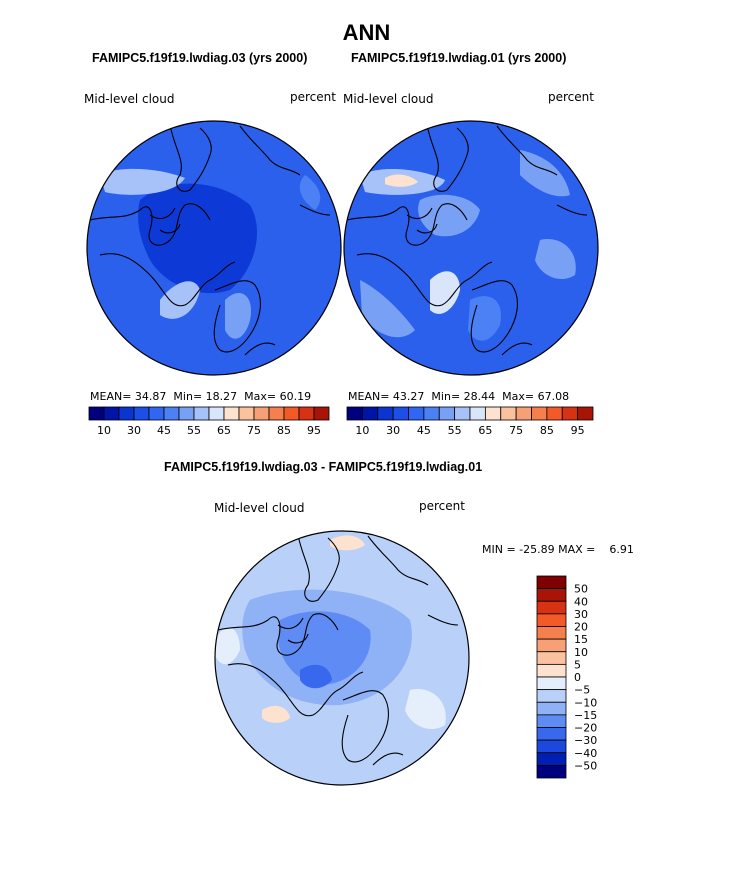 This screenshot has height=882, width=733. I want to click on right-mean-value: 43.27, so click(408, 396).